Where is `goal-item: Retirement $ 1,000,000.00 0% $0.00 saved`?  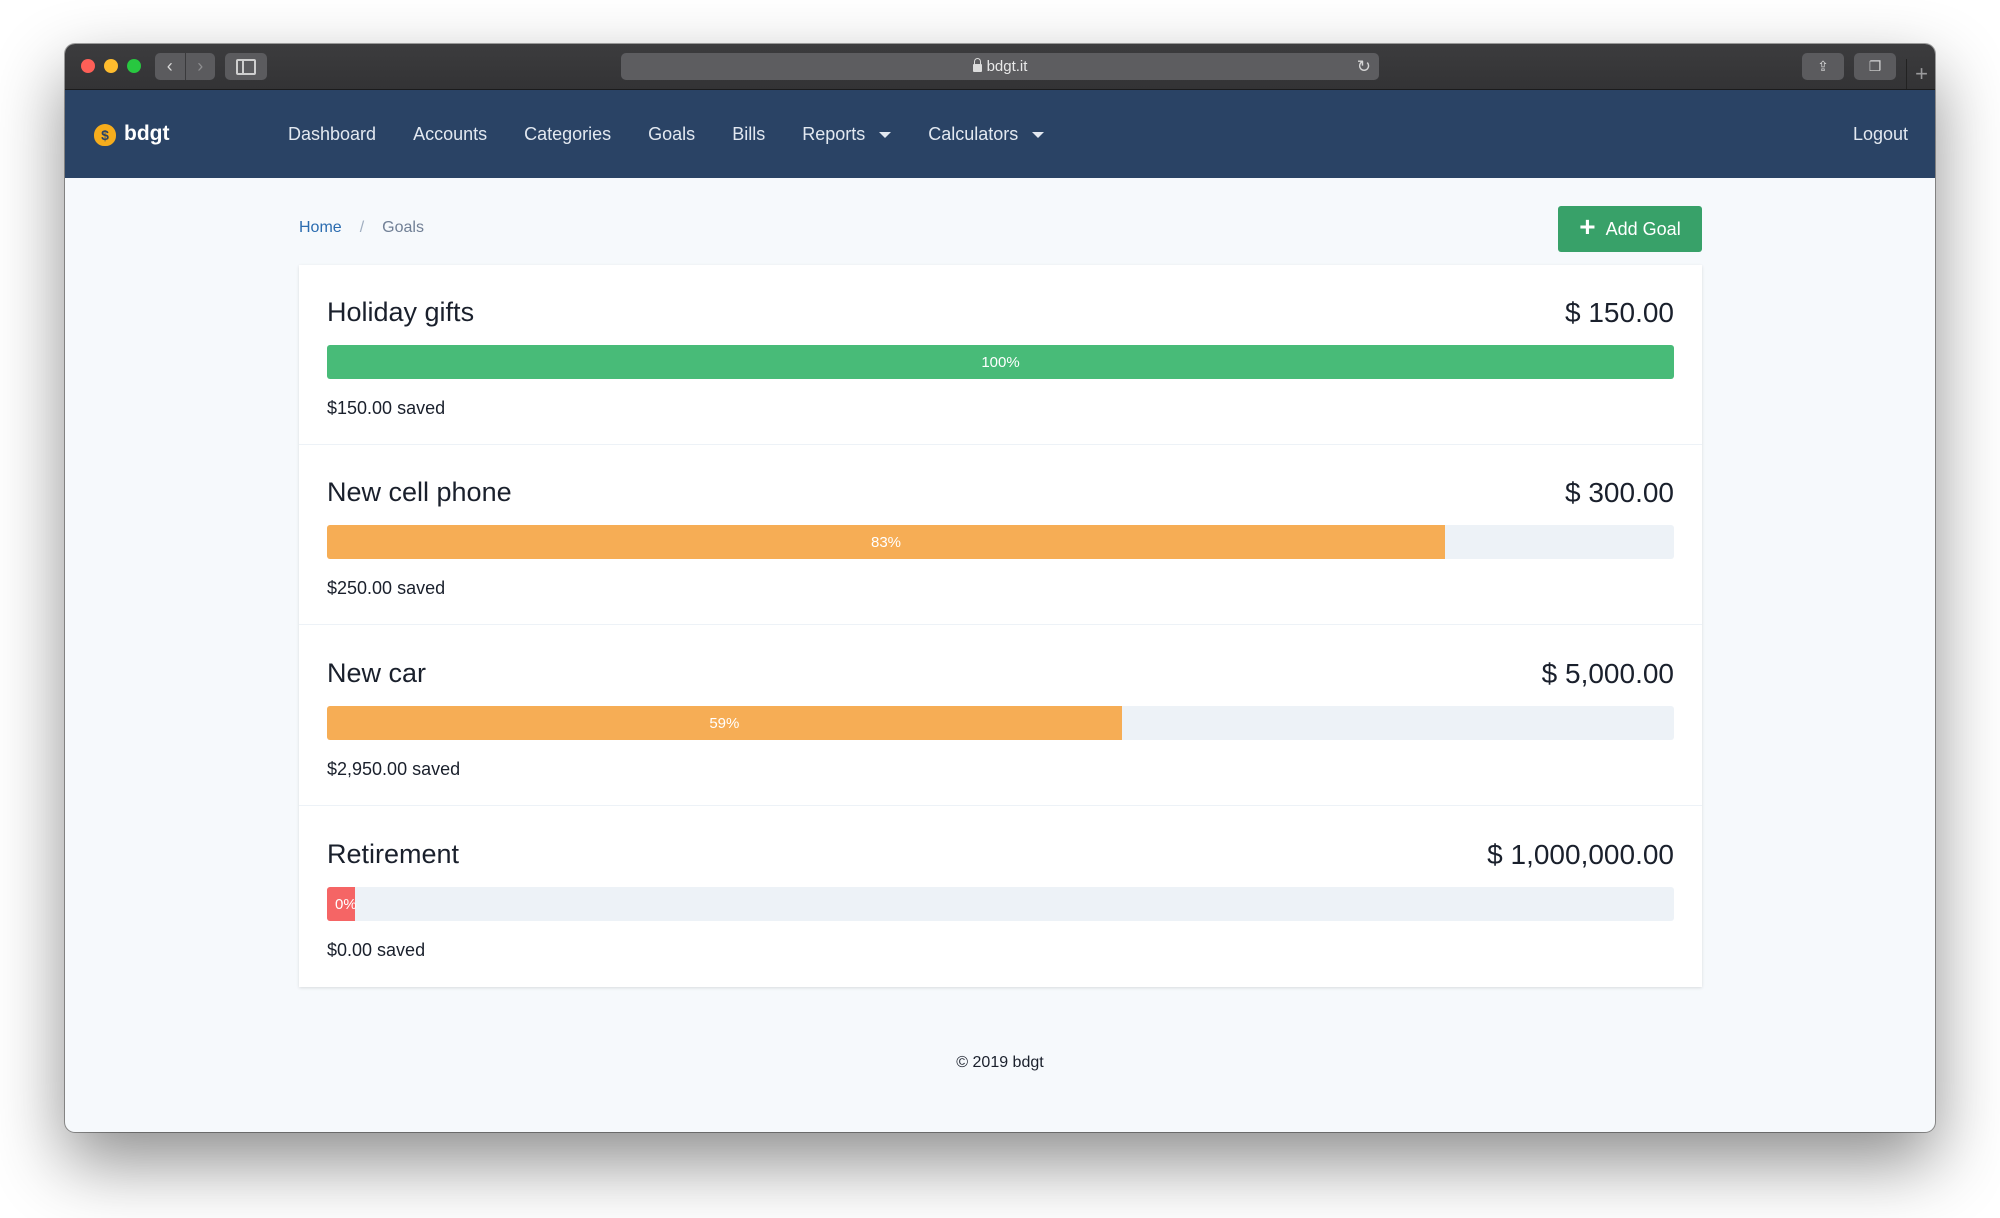
goal-item: Retirement $ 1,000,000.00 0% $0.00 saved is located at coordinates (1000, 897).